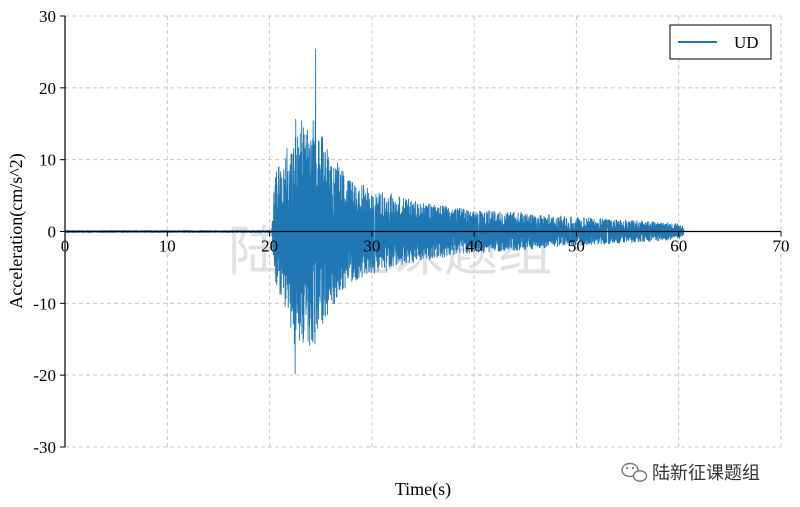 The width and height of the screenshot is (800, 507). What do you see at coordinates (576, 246) in the screenshot?
I see `x-tick-label: 50` at bounding box center [576, 246].